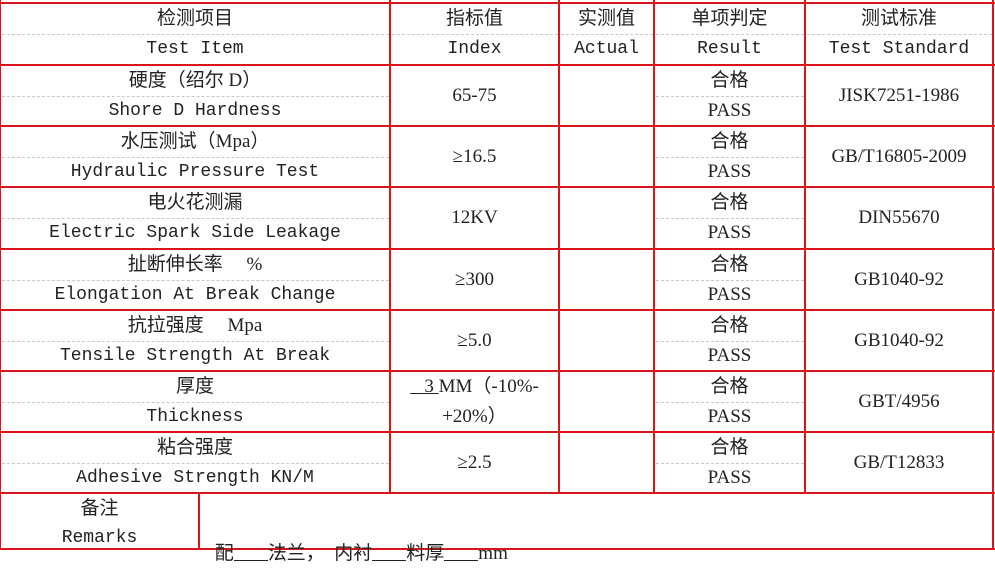 The height and width of the screenshot is (569, 995). Describe the element at coordinates (359, 539) in the screenshot. I see `remarks-text: 配 法兰， 内衬 料厚 mm` at that location.